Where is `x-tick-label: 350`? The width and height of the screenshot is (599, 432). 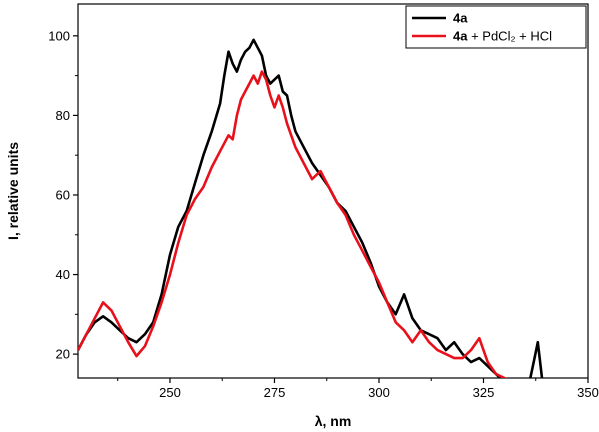 x-tick-label: 350 is located at coordinates (588, 392).